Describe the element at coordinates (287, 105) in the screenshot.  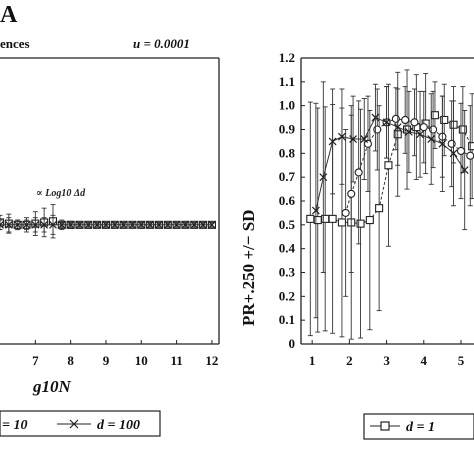
I see `y-tick-label: 1.0` at that location.